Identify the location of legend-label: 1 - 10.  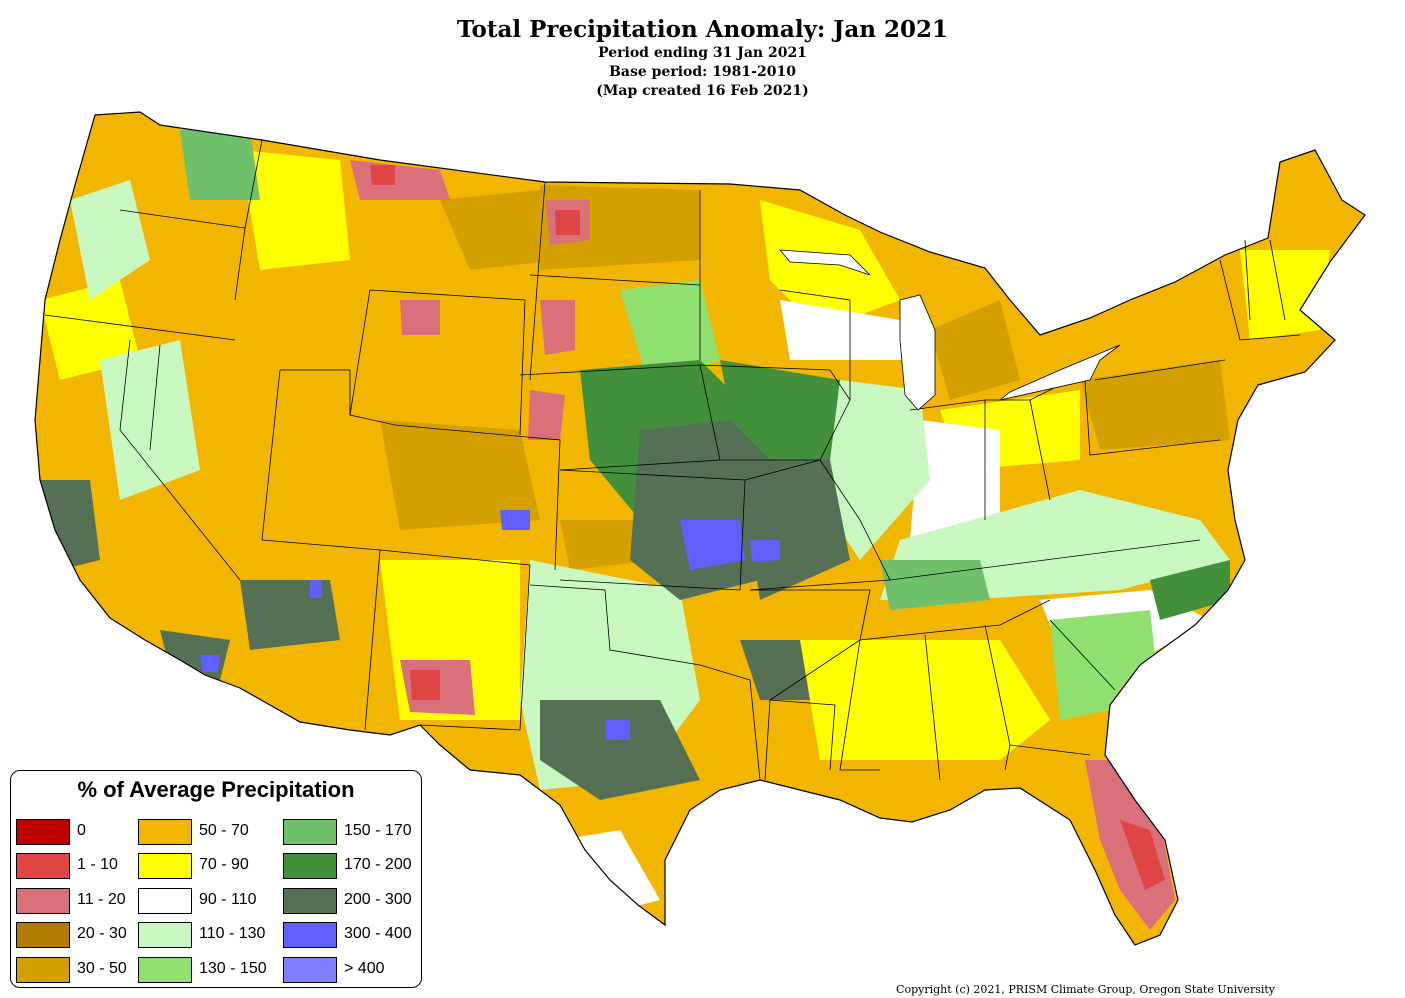
(97, 864).